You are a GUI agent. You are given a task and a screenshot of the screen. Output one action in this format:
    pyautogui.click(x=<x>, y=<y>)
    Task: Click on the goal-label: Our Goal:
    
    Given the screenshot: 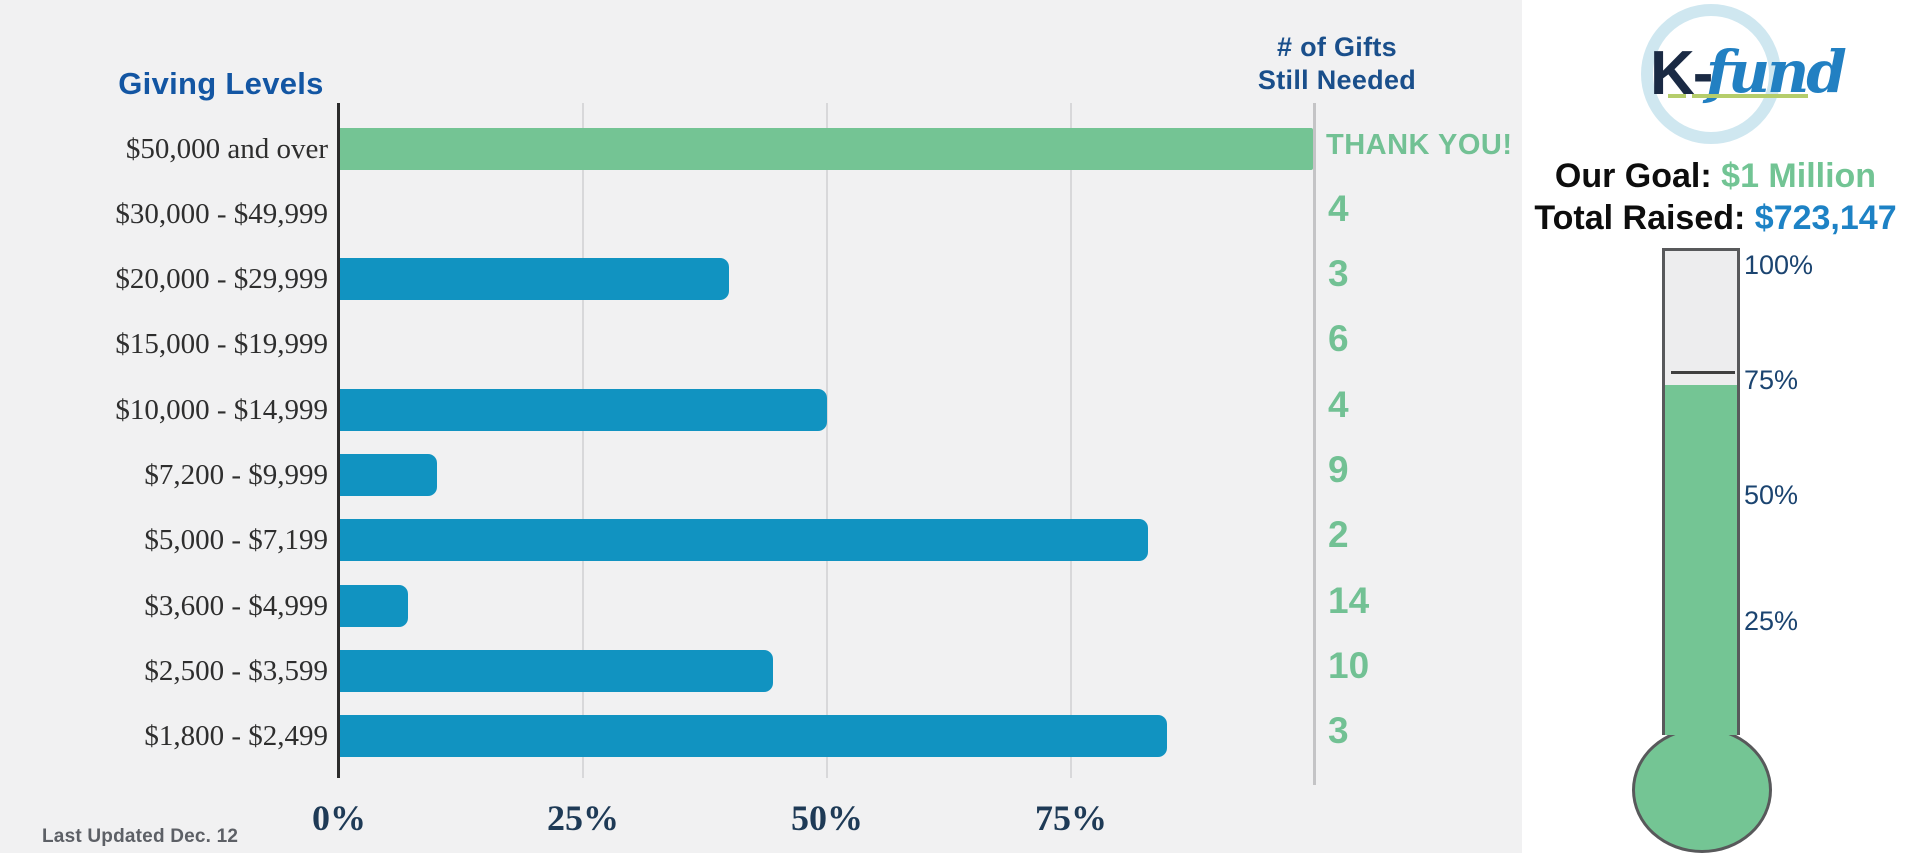 What is the action you would take?
    pyautogui.click(x=1633, y=176)
    